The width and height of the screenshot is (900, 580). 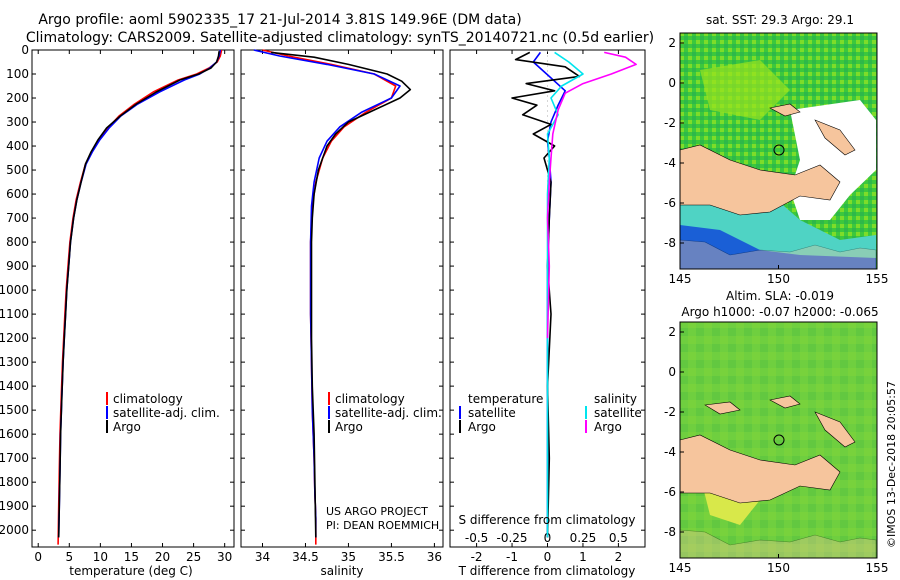 What do you see at coordinates (505, 399) in the screenshot?
I see `legend-temperature-header: temperature` at bounding box center [505, 399].